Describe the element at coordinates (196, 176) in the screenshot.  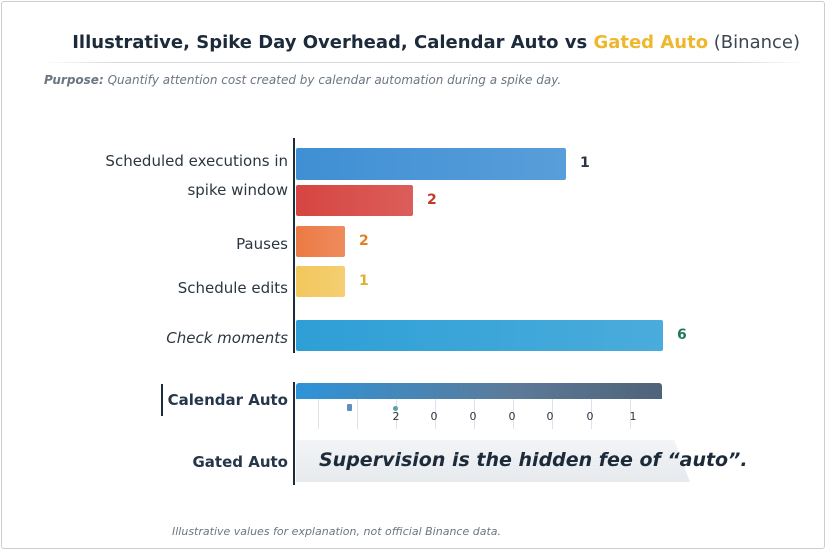
I see `category-label-scheduled-executions: Scheduled executions in spike window` at that location.